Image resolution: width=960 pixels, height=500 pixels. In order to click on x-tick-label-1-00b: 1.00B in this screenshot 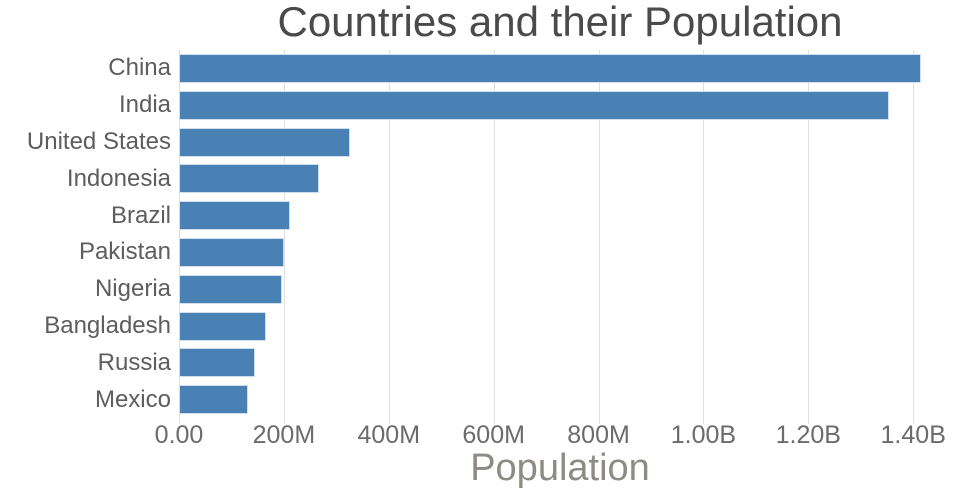, I will do `click(703, 435)`.